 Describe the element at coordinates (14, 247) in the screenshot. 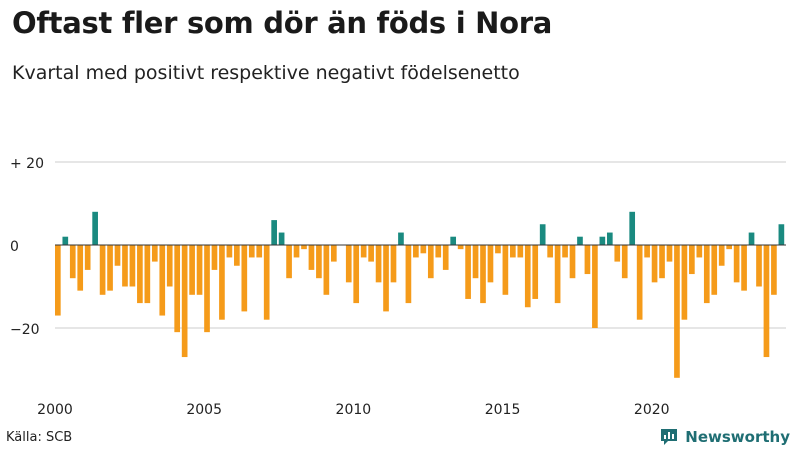

I see `y-tick-label: 0` at that location.